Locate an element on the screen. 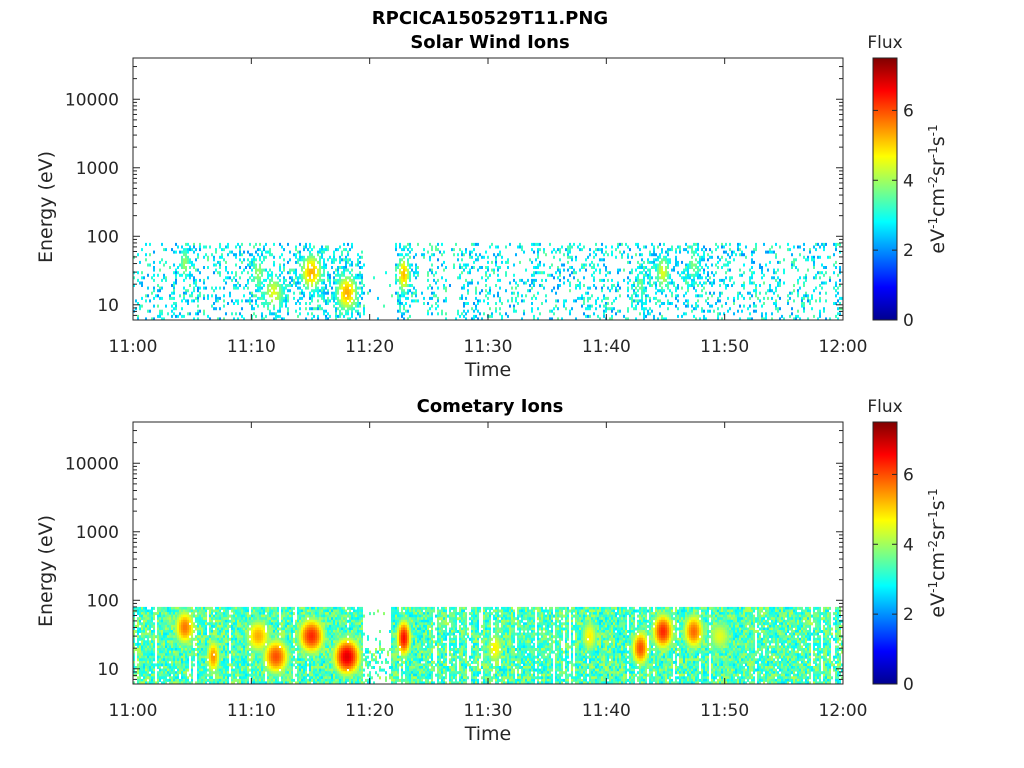  colorbar-tick-label: 0 is located at coordinates (908, 321).